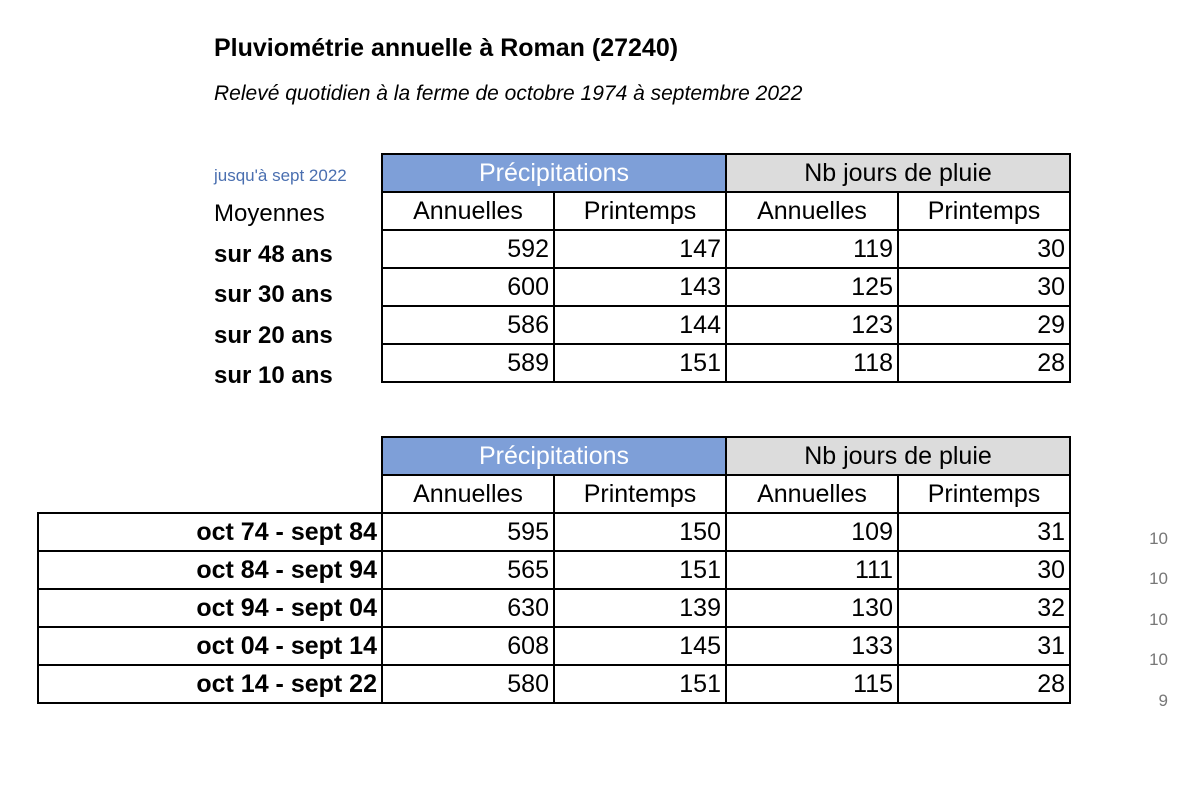  What do you see at coordinates (984, 325) in the screenshot?
I see `cell-days-spring: 29` at bounding box center [984, 325].